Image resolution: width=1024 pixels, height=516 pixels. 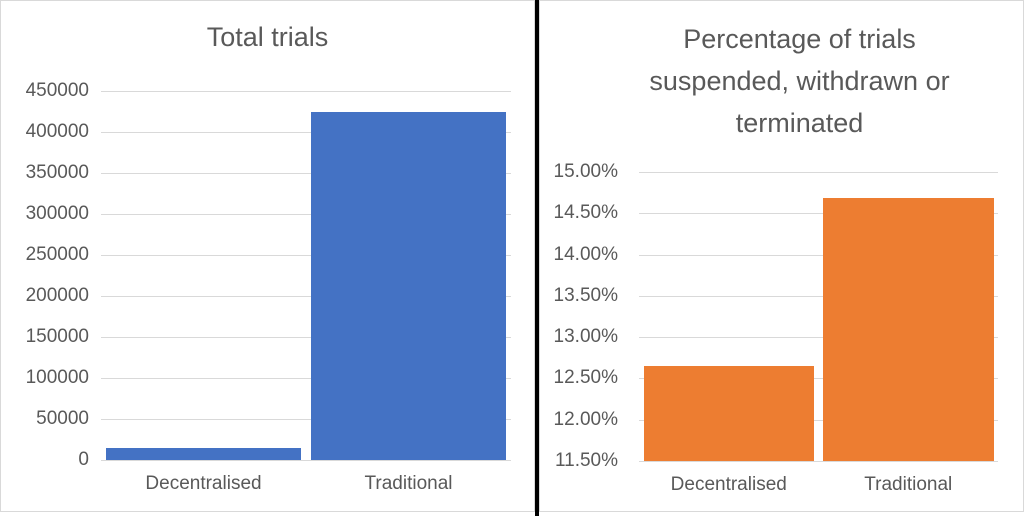 What do you see at coordinates (83, 459) in the screenshot?
I see `y-axis-tick-label: 0` at bounding box center [83, 459].